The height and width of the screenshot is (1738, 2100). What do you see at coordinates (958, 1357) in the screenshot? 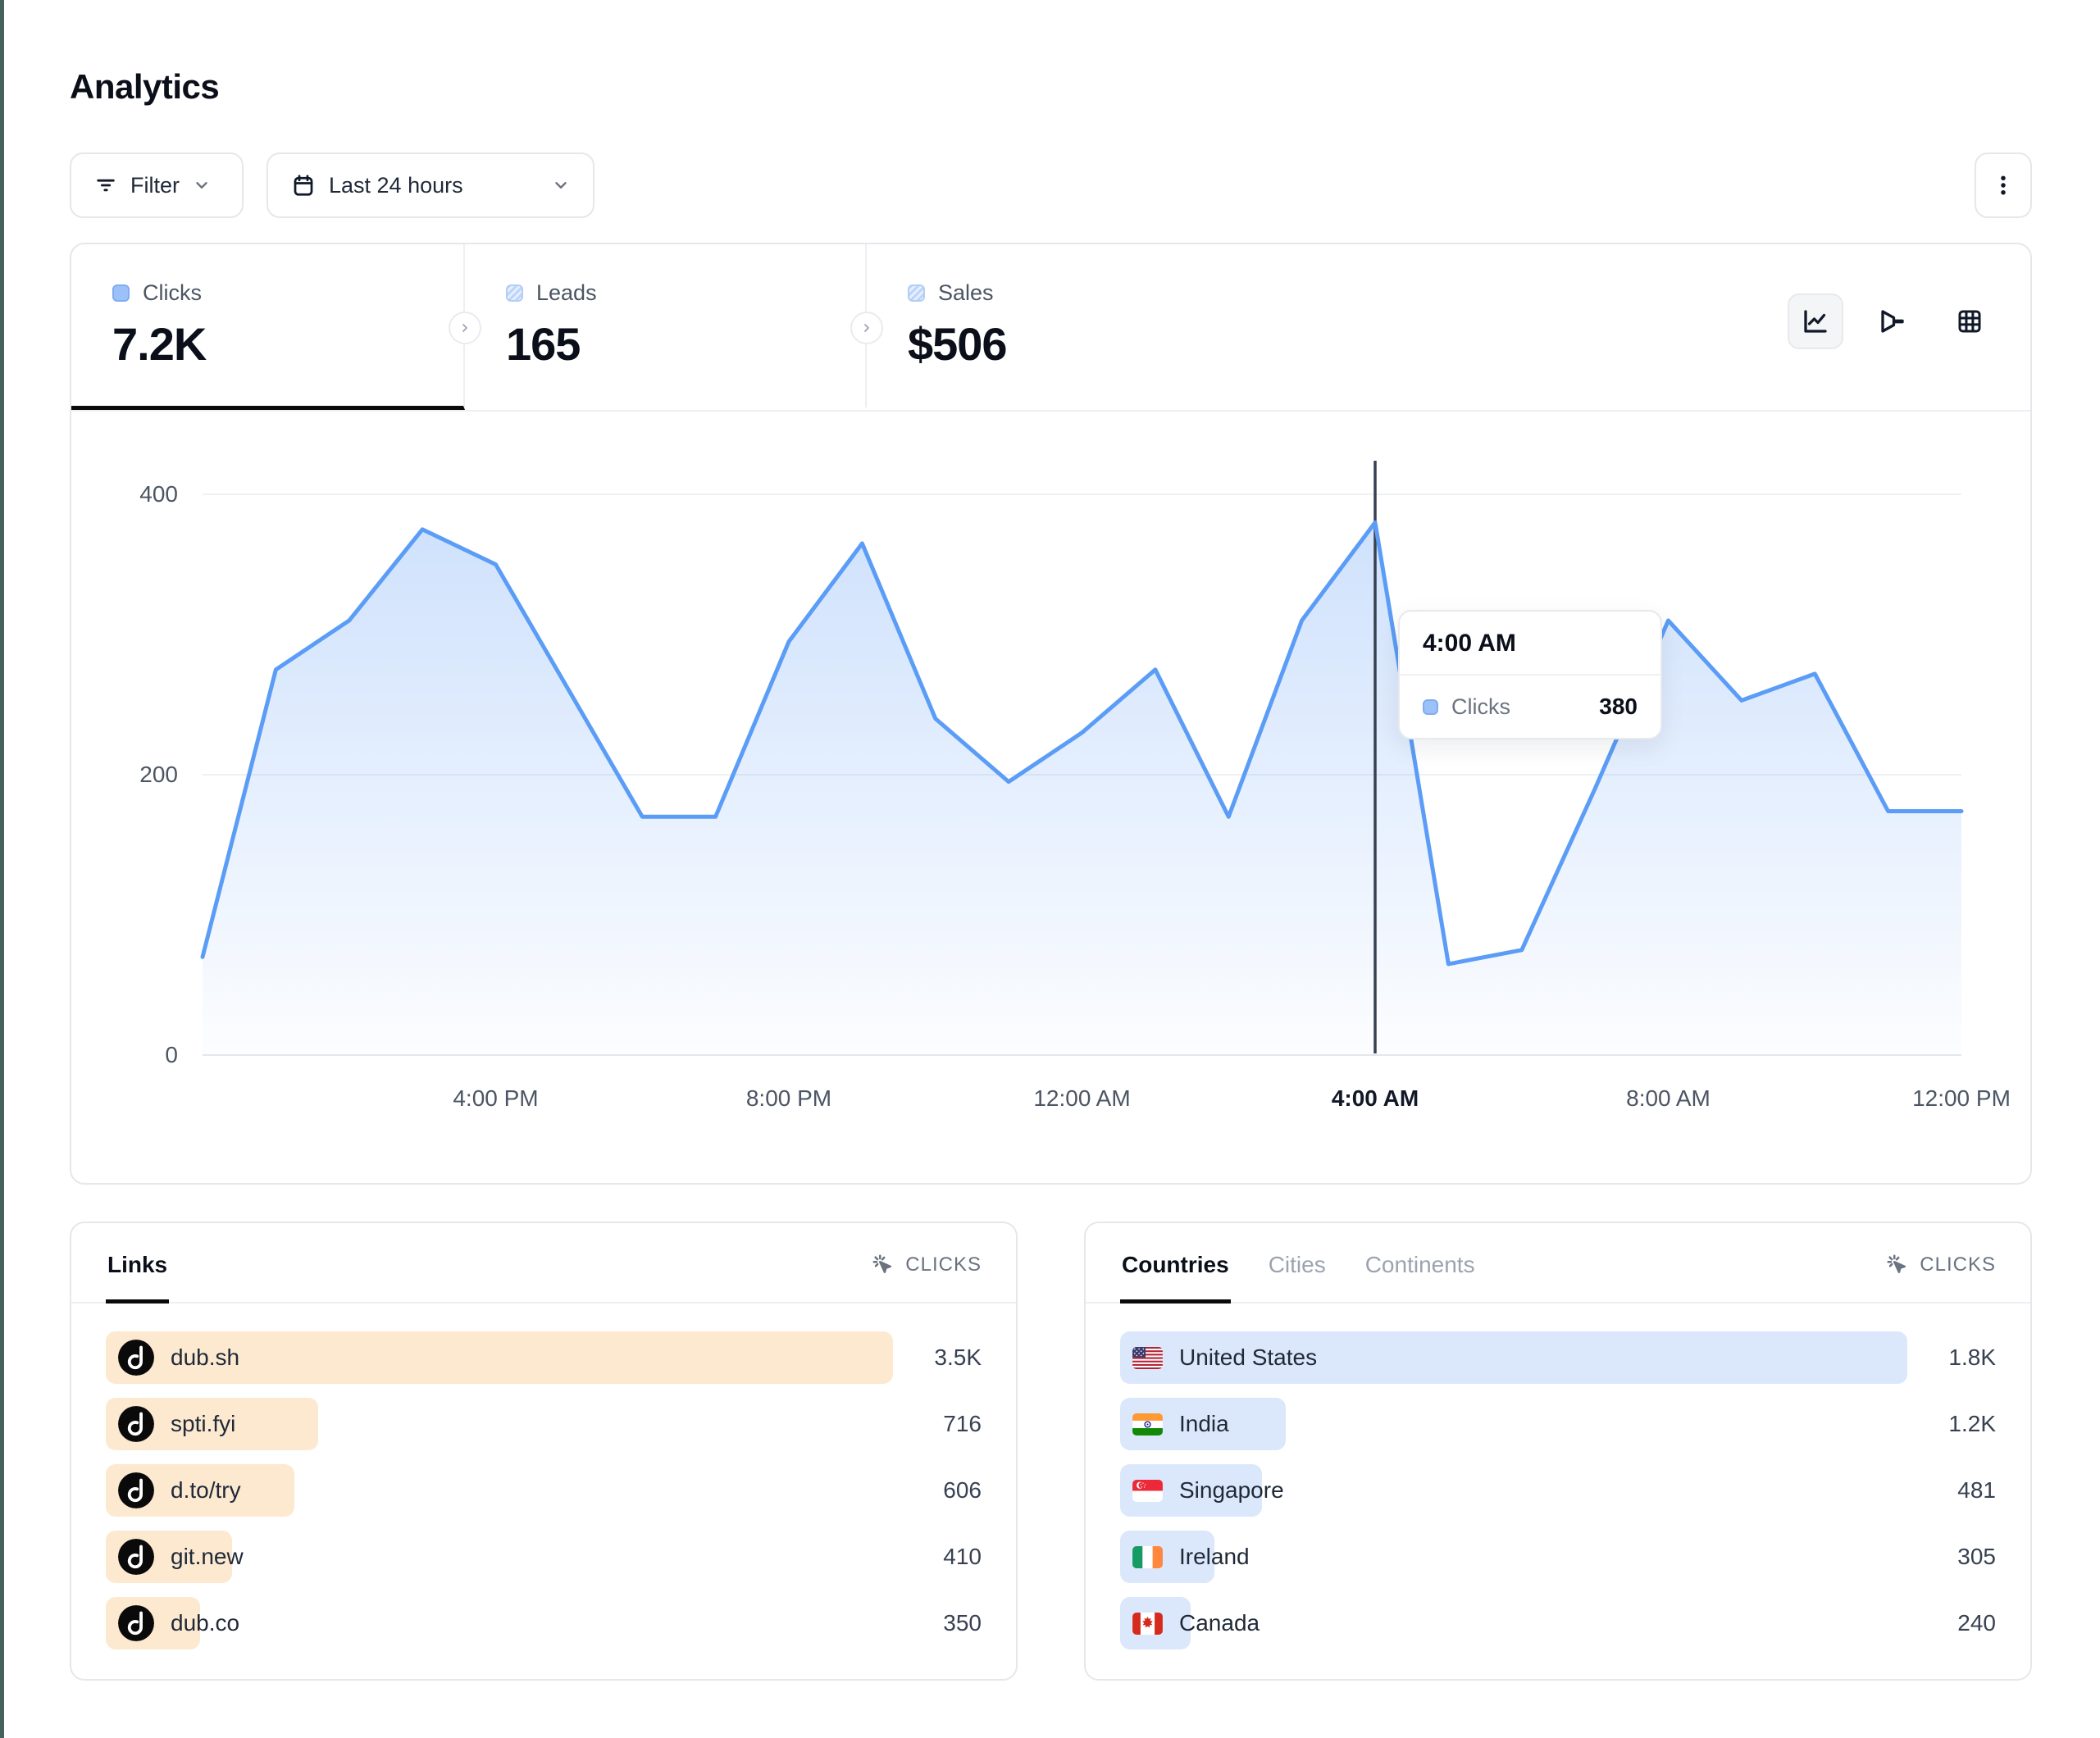
I see `item-value: 3.5K` at bounding box center [958, 1357].